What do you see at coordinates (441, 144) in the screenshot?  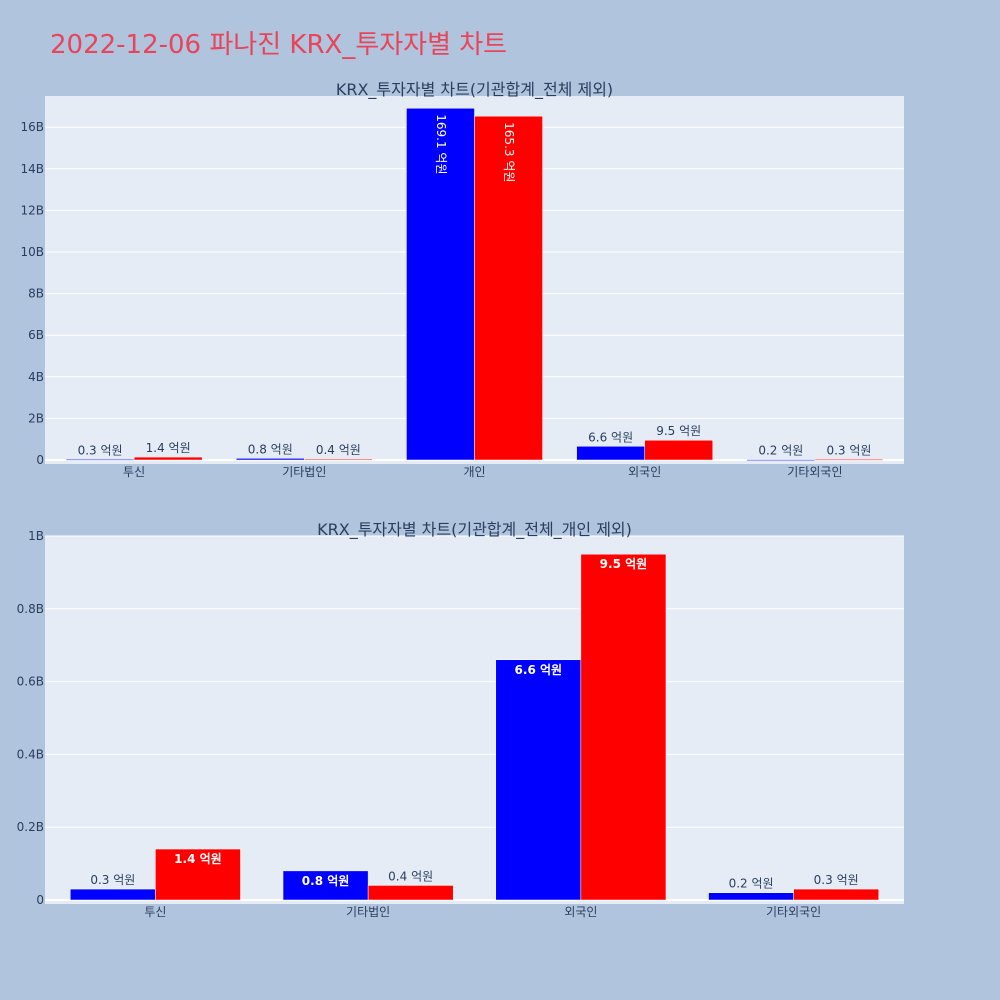 I see `bar-data-label: 169.1 억원` at bounding box center [441, 144].